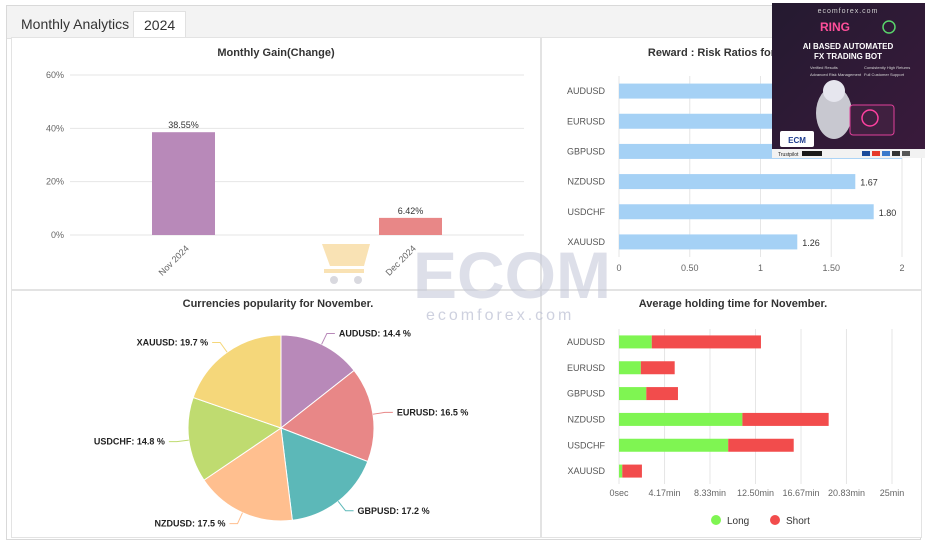 The image size is (927, 545). What do you see at coordinates (884, 74) in the screenshot?
I see `ad-feature-4: Full Customer Support` at bounding box center [884, 74].